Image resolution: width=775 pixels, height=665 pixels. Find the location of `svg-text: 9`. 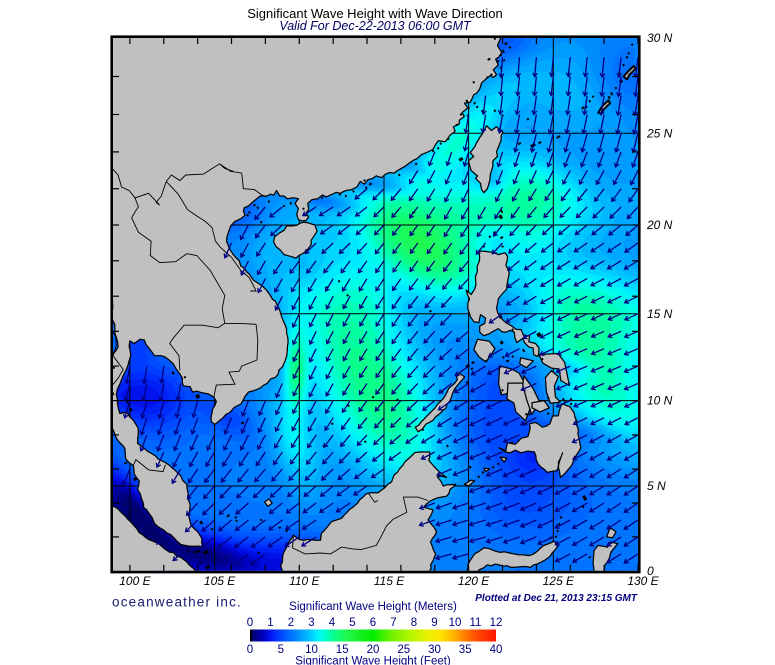

svg-text: 9 is located at coordinates (434, 623).